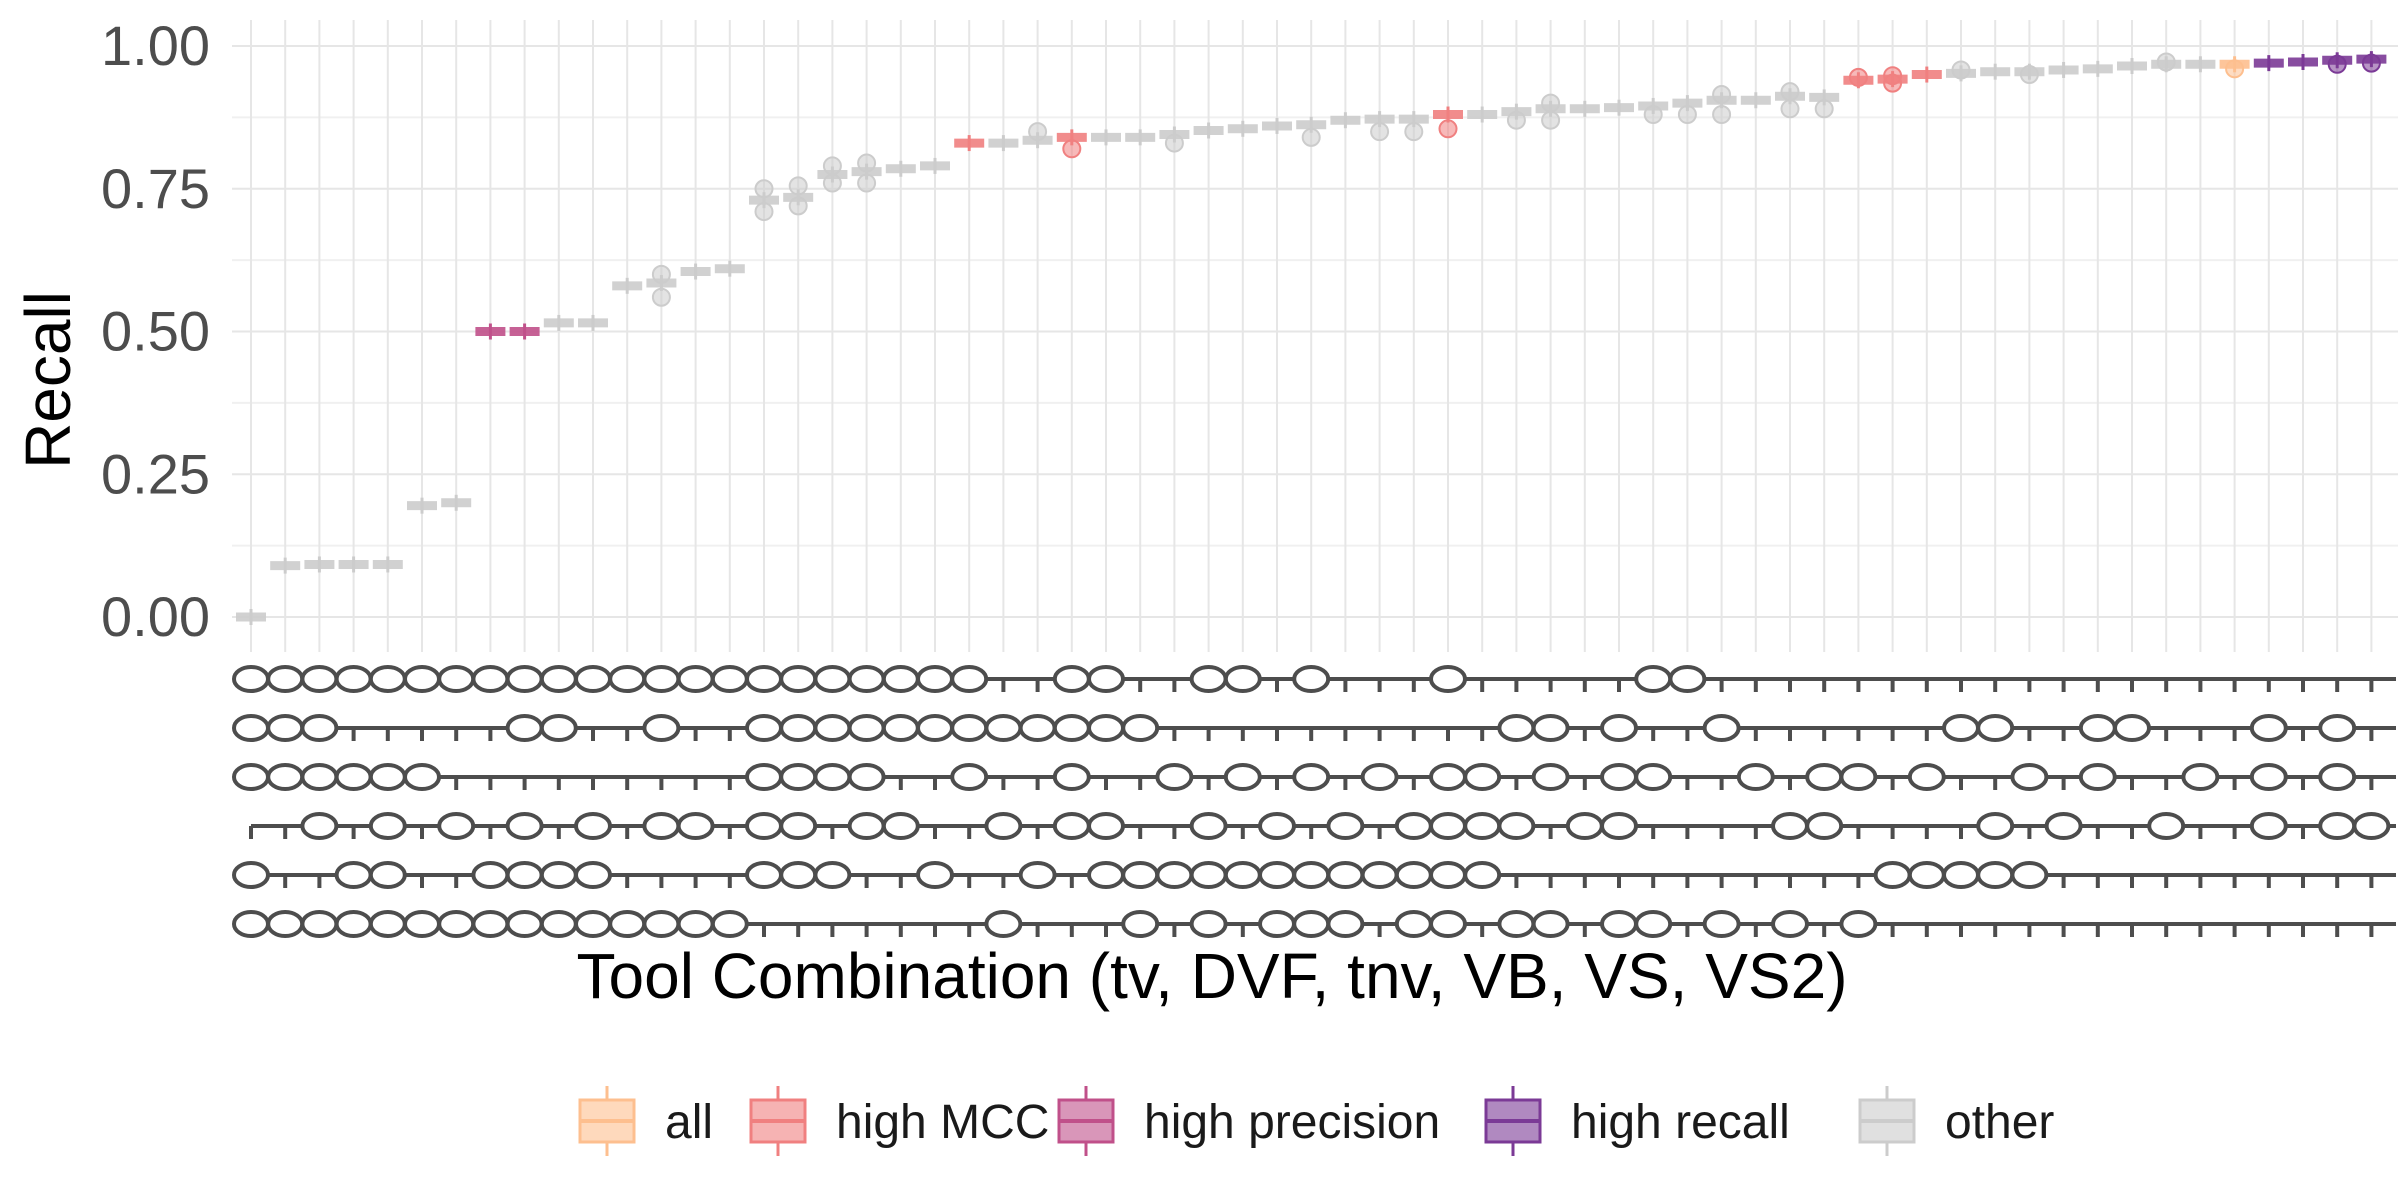  Describe the element at coordinates (689, 1122) in the screenshot. I see `legend-label: all` at that location.